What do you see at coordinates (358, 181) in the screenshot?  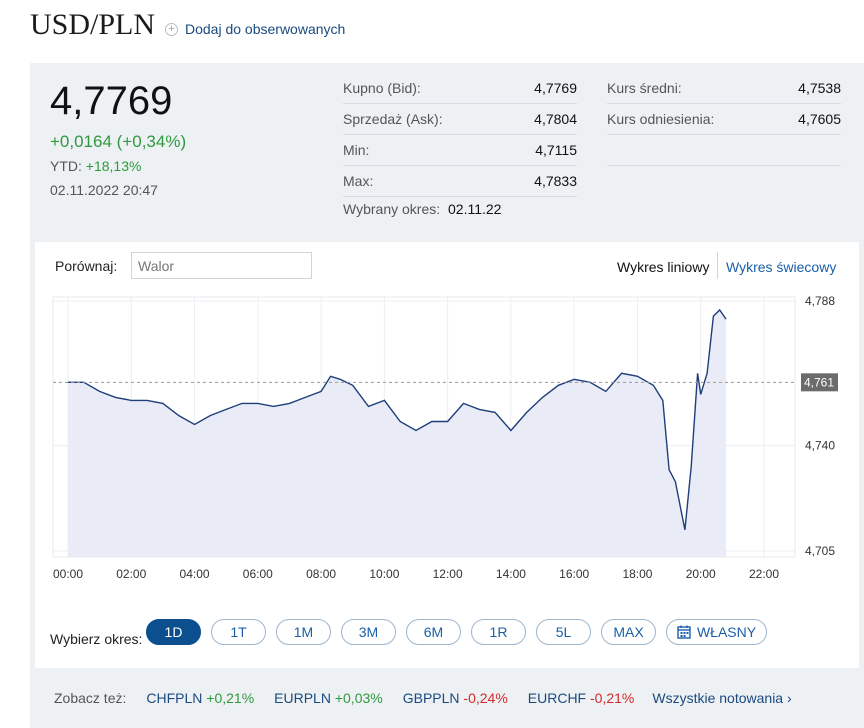 I see `stat-label: Max:` at bounding box center [358, 181].